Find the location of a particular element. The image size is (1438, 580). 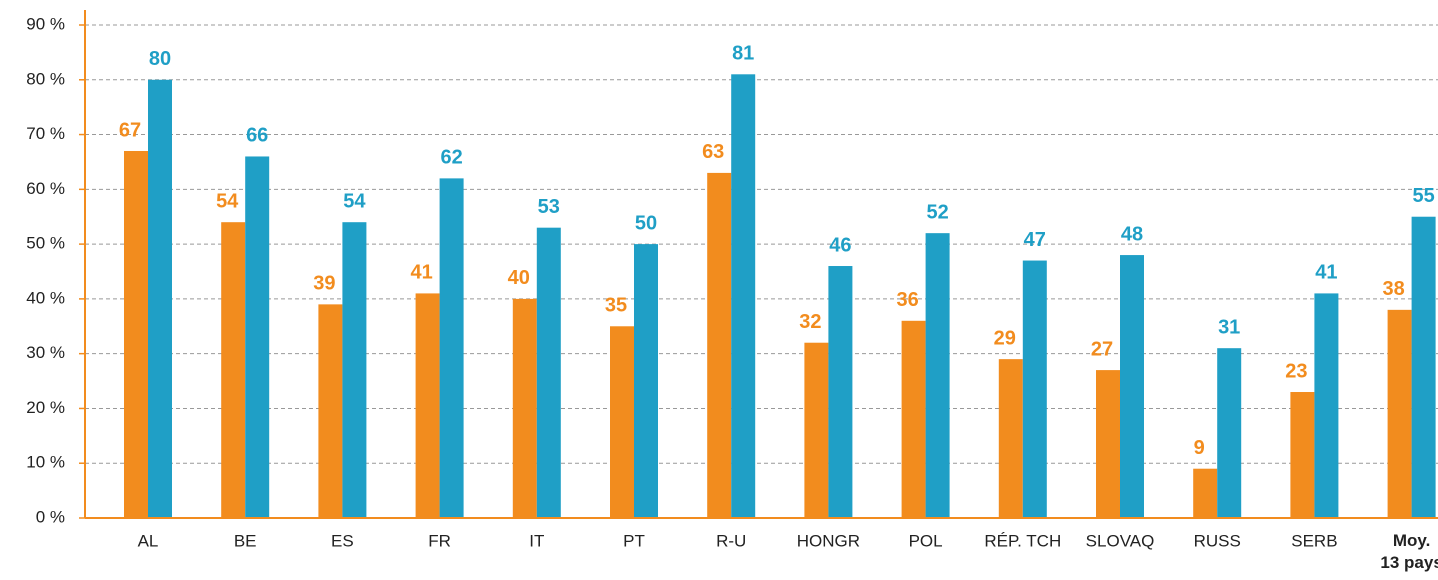

y-tick-label: 40 % is located at coordinates (45, 297).